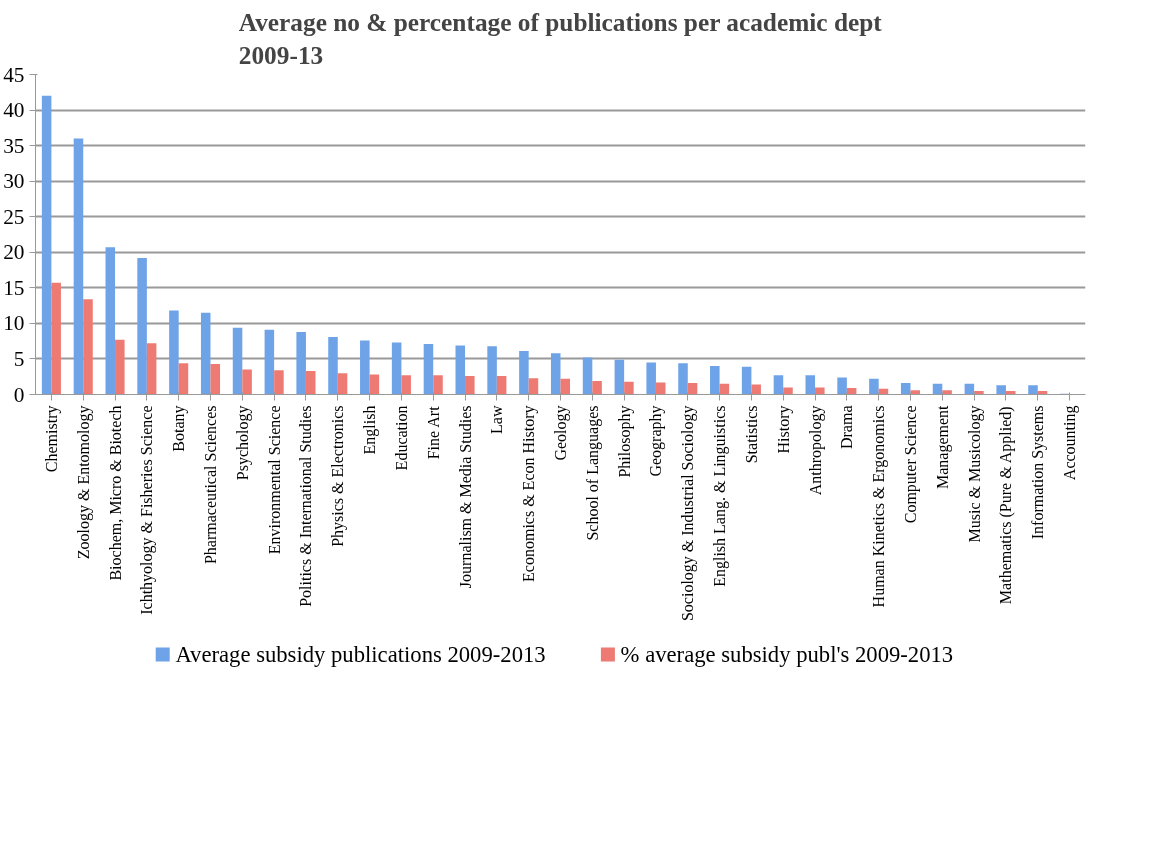 This screenshot has width=1149, height=862. What do you see at coordinates (815, 450) in the screenshot?
I see `x-tick-label: Anthropology` at bounding box center [815, 450].